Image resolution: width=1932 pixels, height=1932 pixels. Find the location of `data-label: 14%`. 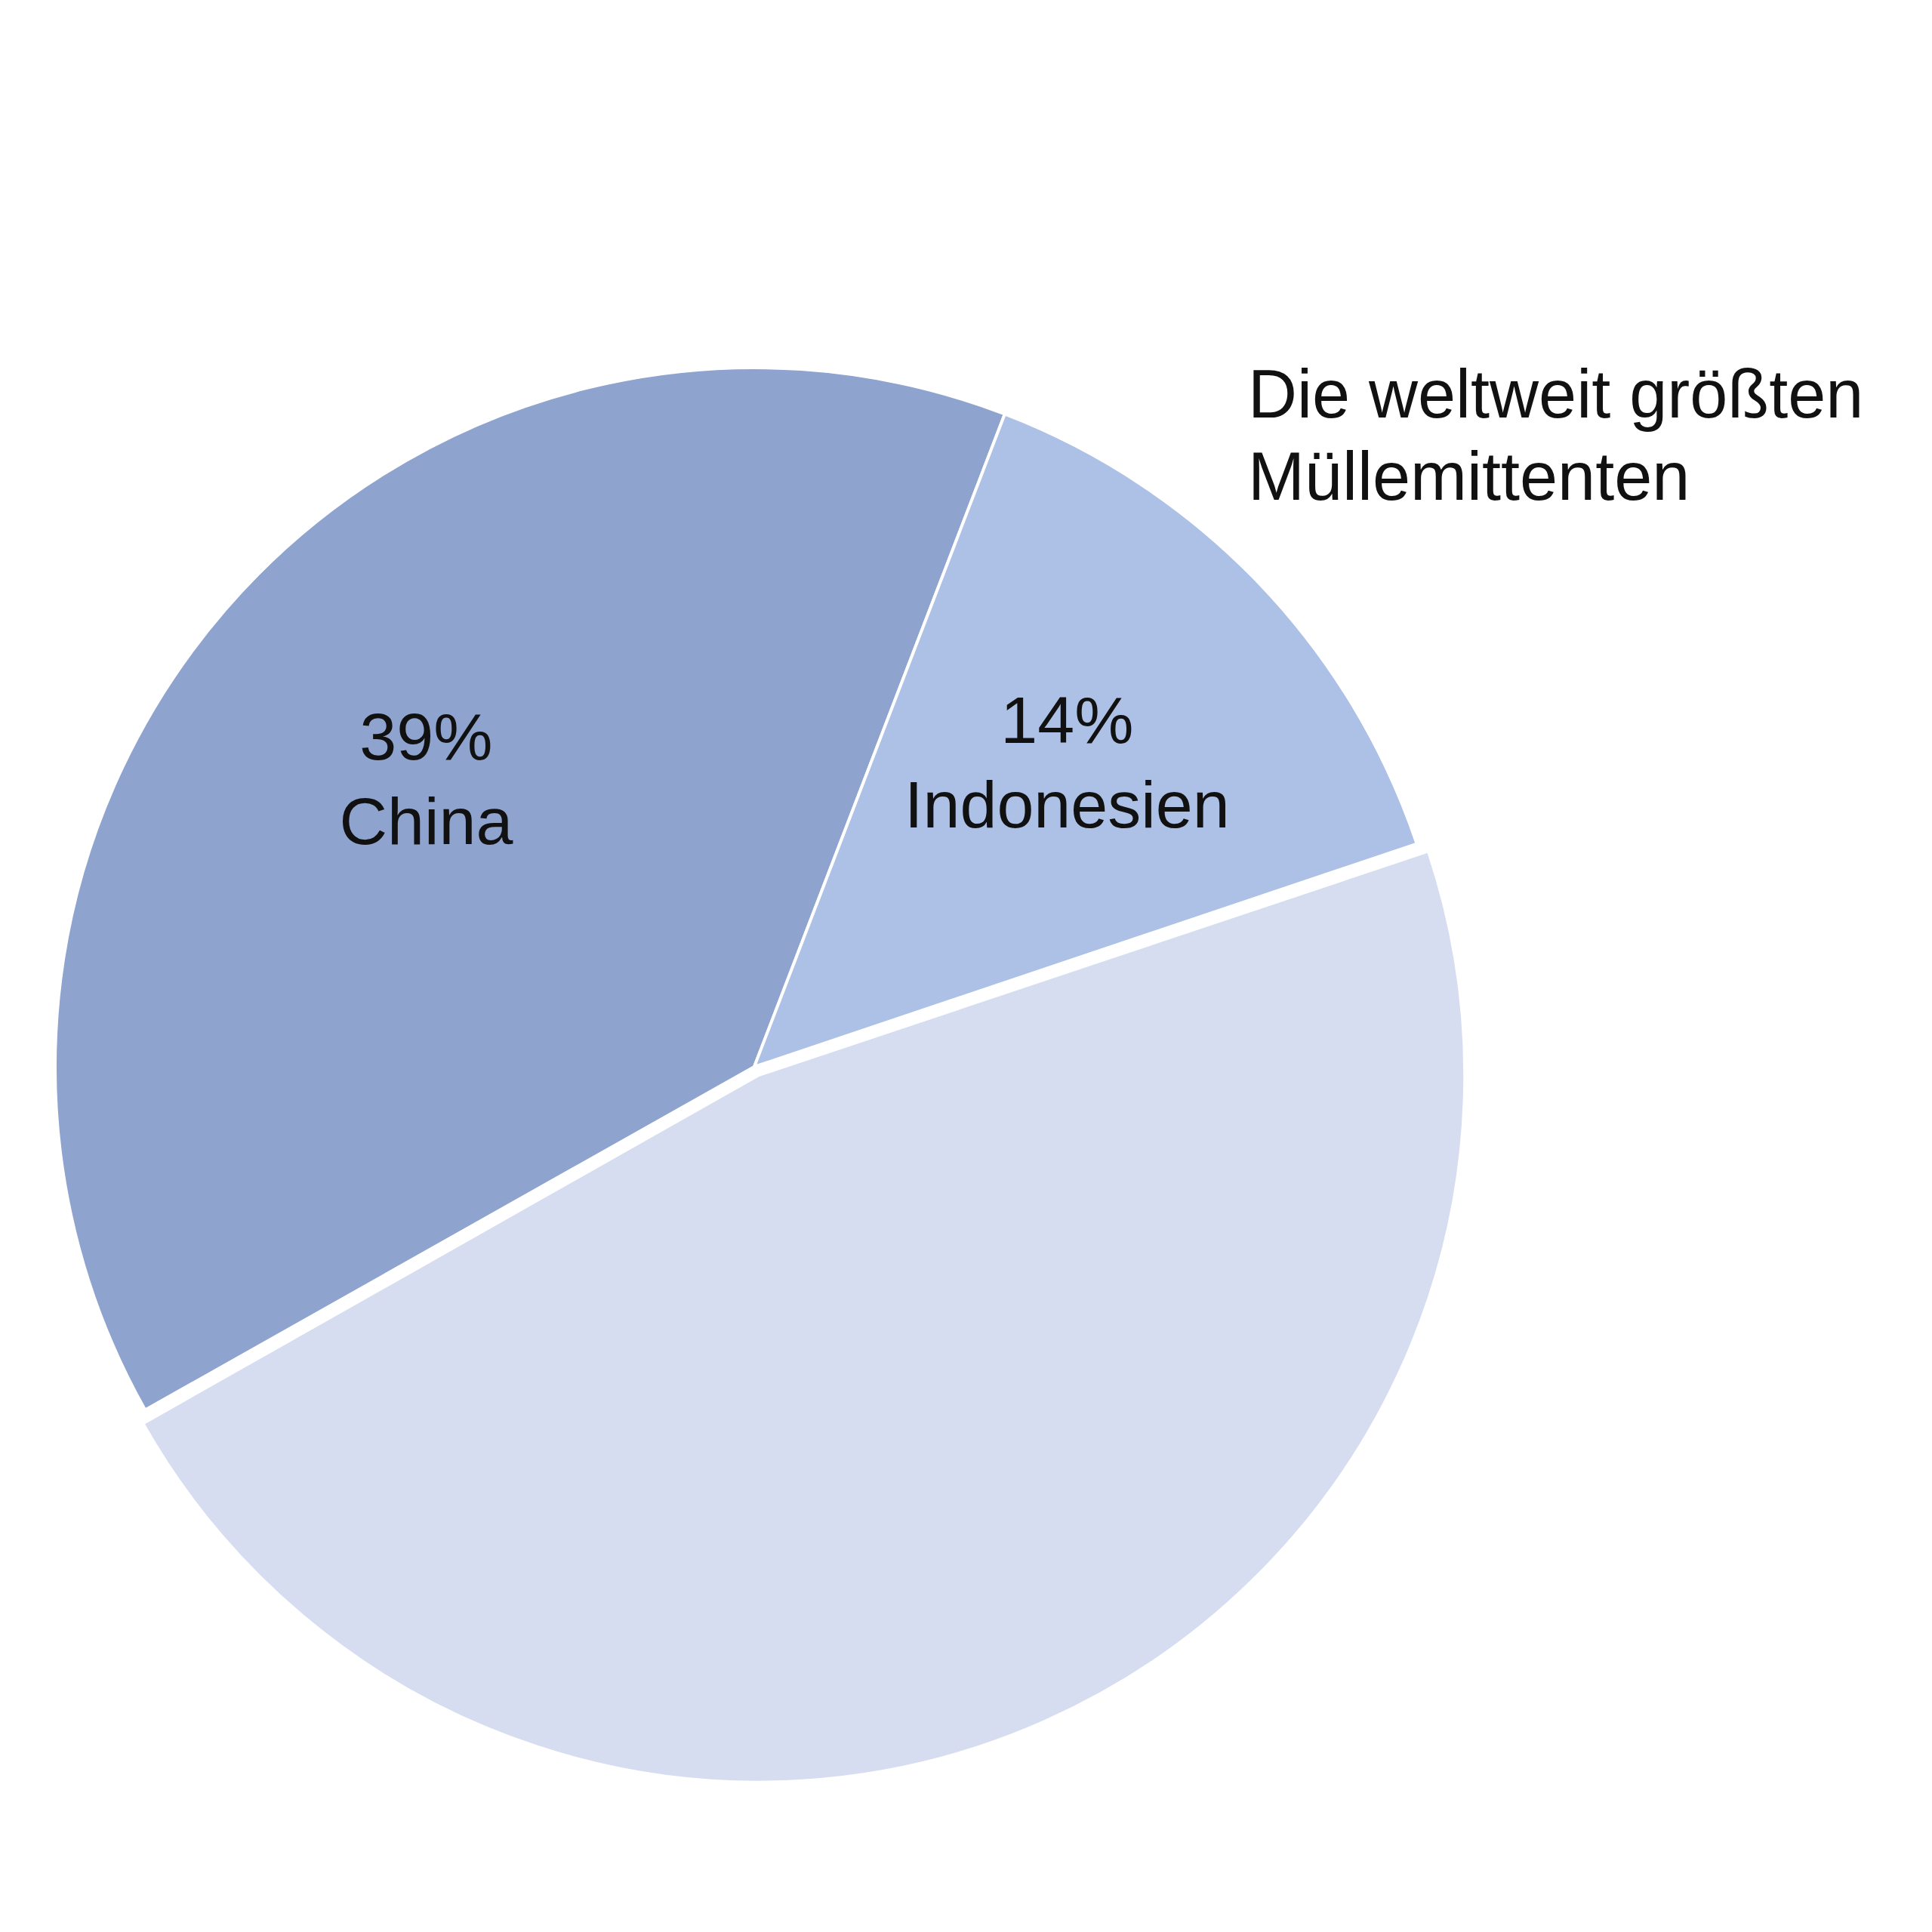

data-label: 14% is located at coordinates (1067, 719).